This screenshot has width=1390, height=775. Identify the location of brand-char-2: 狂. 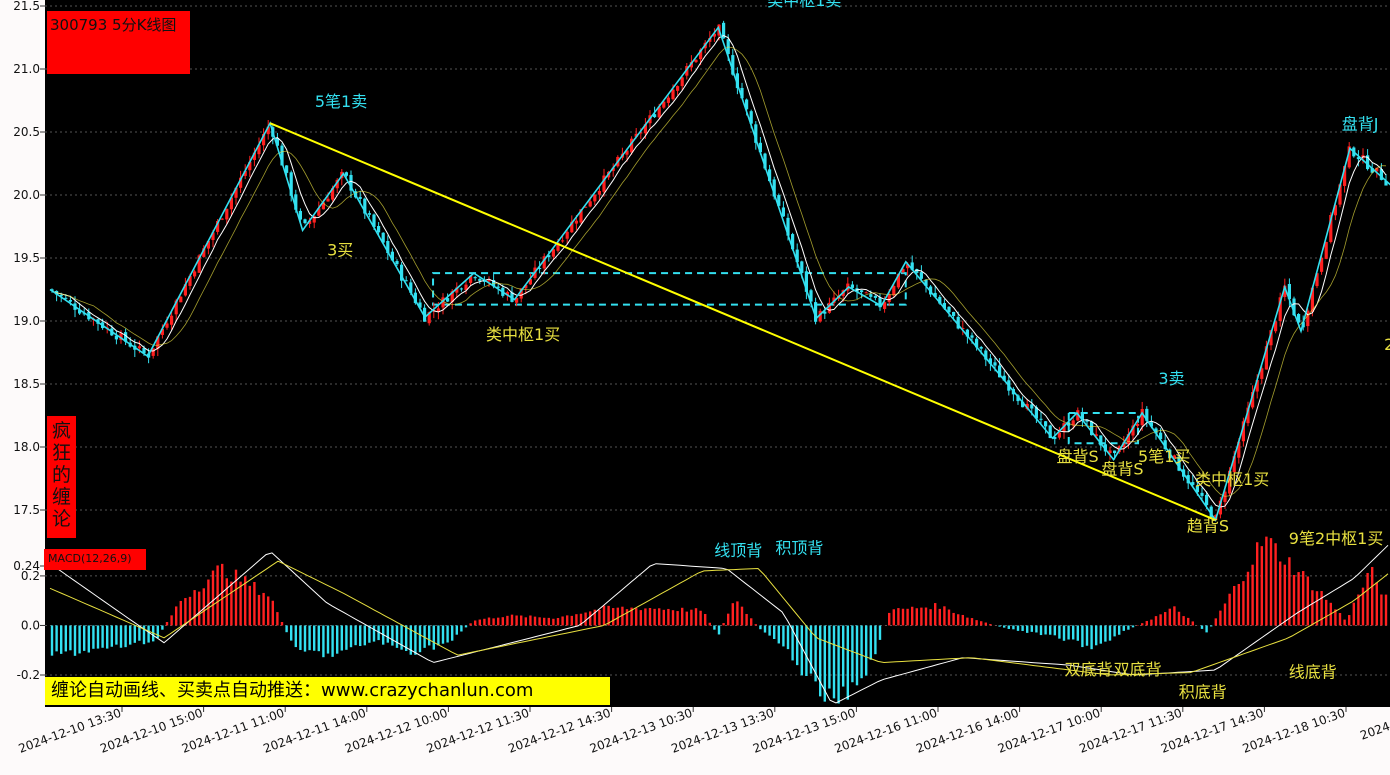
(61, 453).